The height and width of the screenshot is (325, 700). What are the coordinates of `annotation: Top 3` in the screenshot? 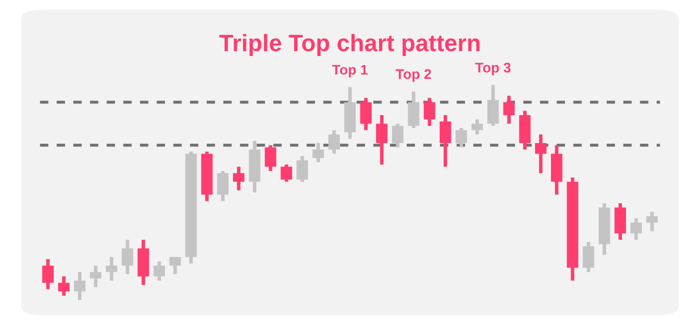 It's located at (493, 69).